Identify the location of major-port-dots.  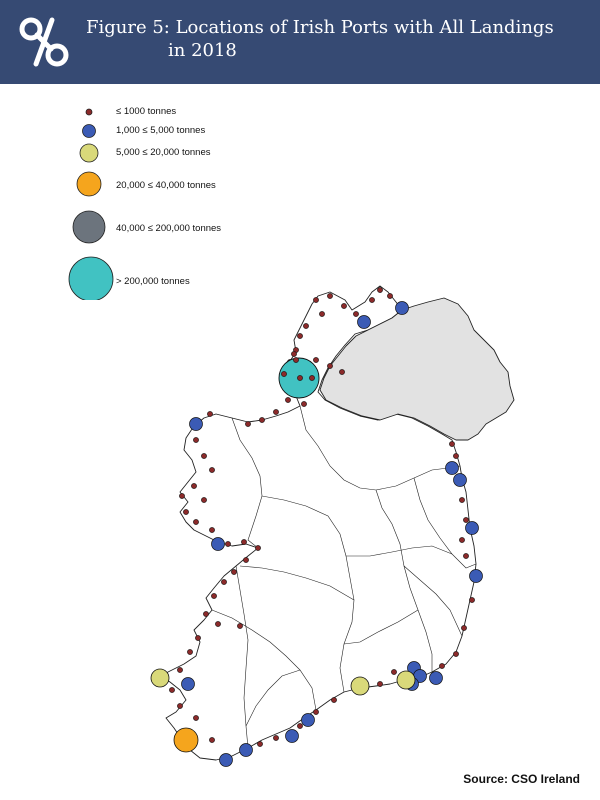
(298, 369).